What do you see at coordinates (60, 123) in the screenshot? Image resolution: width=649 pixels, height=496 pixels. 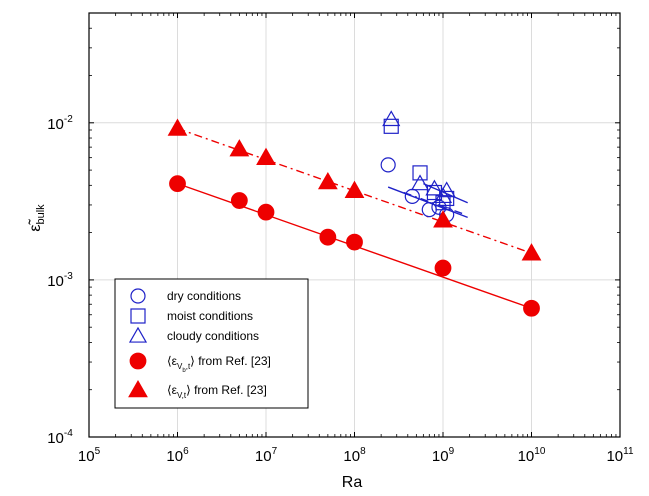 I see `y-tick-label: 10⁻²` at bounding box center [60, 123].